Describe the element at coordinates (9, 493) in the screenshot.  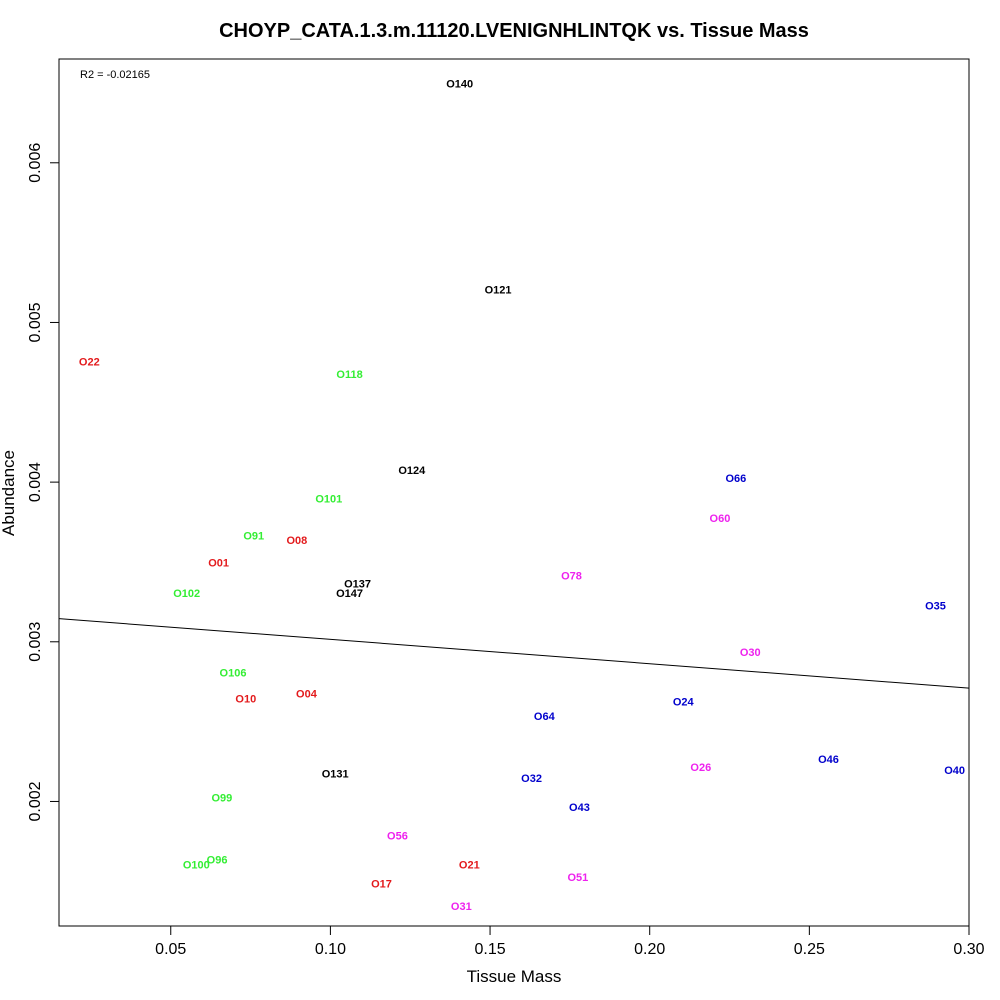
I see `y-axis-label: Abundance` at that location.